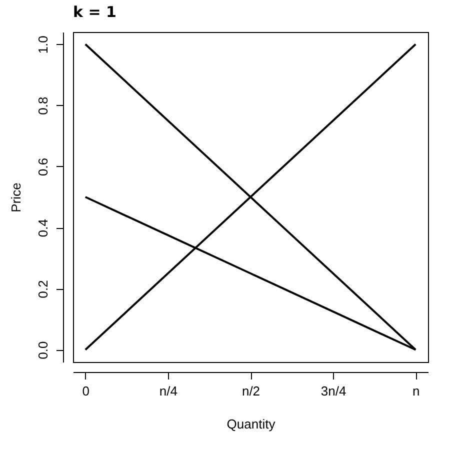 The width and height of the screenshot is (473, 455). What do you see at coordinates (333, 391) in the screenshot?
I see `x-tick-label: 3n/4` at bounding box center [333, 391].